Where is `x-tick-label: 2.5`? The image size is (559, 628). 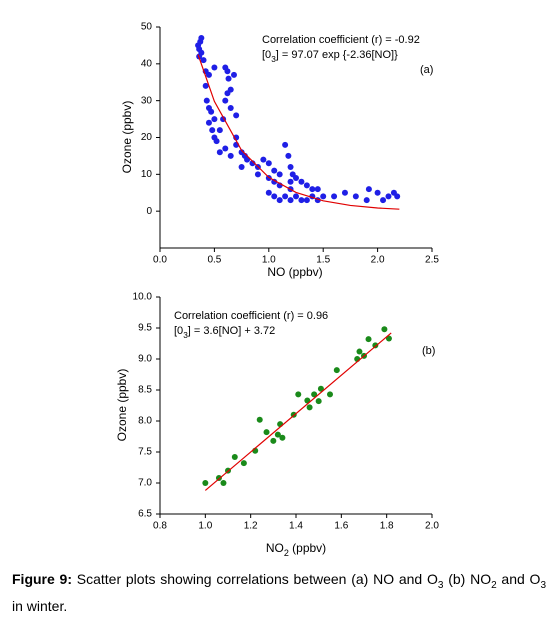
x-tick-label: 2.5 is located at coordinates (432, 260).